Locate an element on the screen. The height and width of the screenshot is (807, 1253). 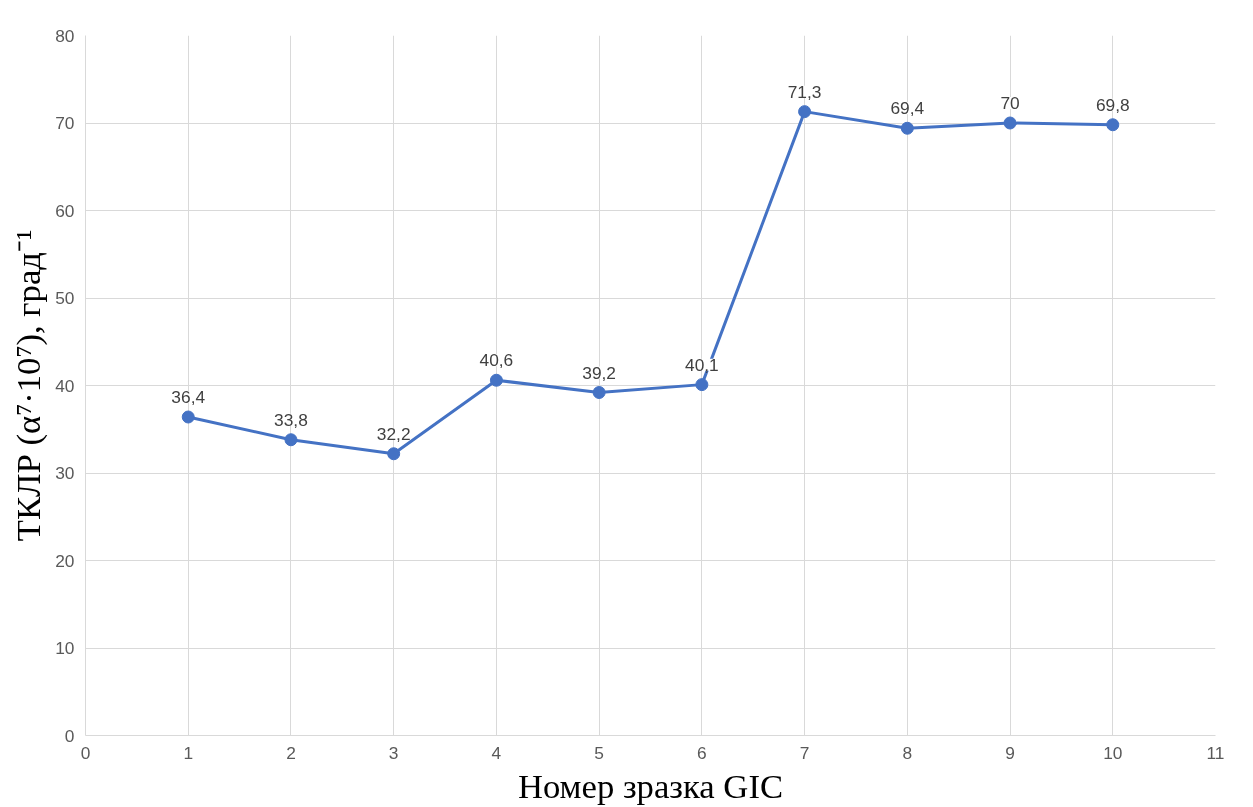
y-axis-title: ТКЛР (α⁷·10⁷), град⁻¹ is located at coordinates (29, 385).